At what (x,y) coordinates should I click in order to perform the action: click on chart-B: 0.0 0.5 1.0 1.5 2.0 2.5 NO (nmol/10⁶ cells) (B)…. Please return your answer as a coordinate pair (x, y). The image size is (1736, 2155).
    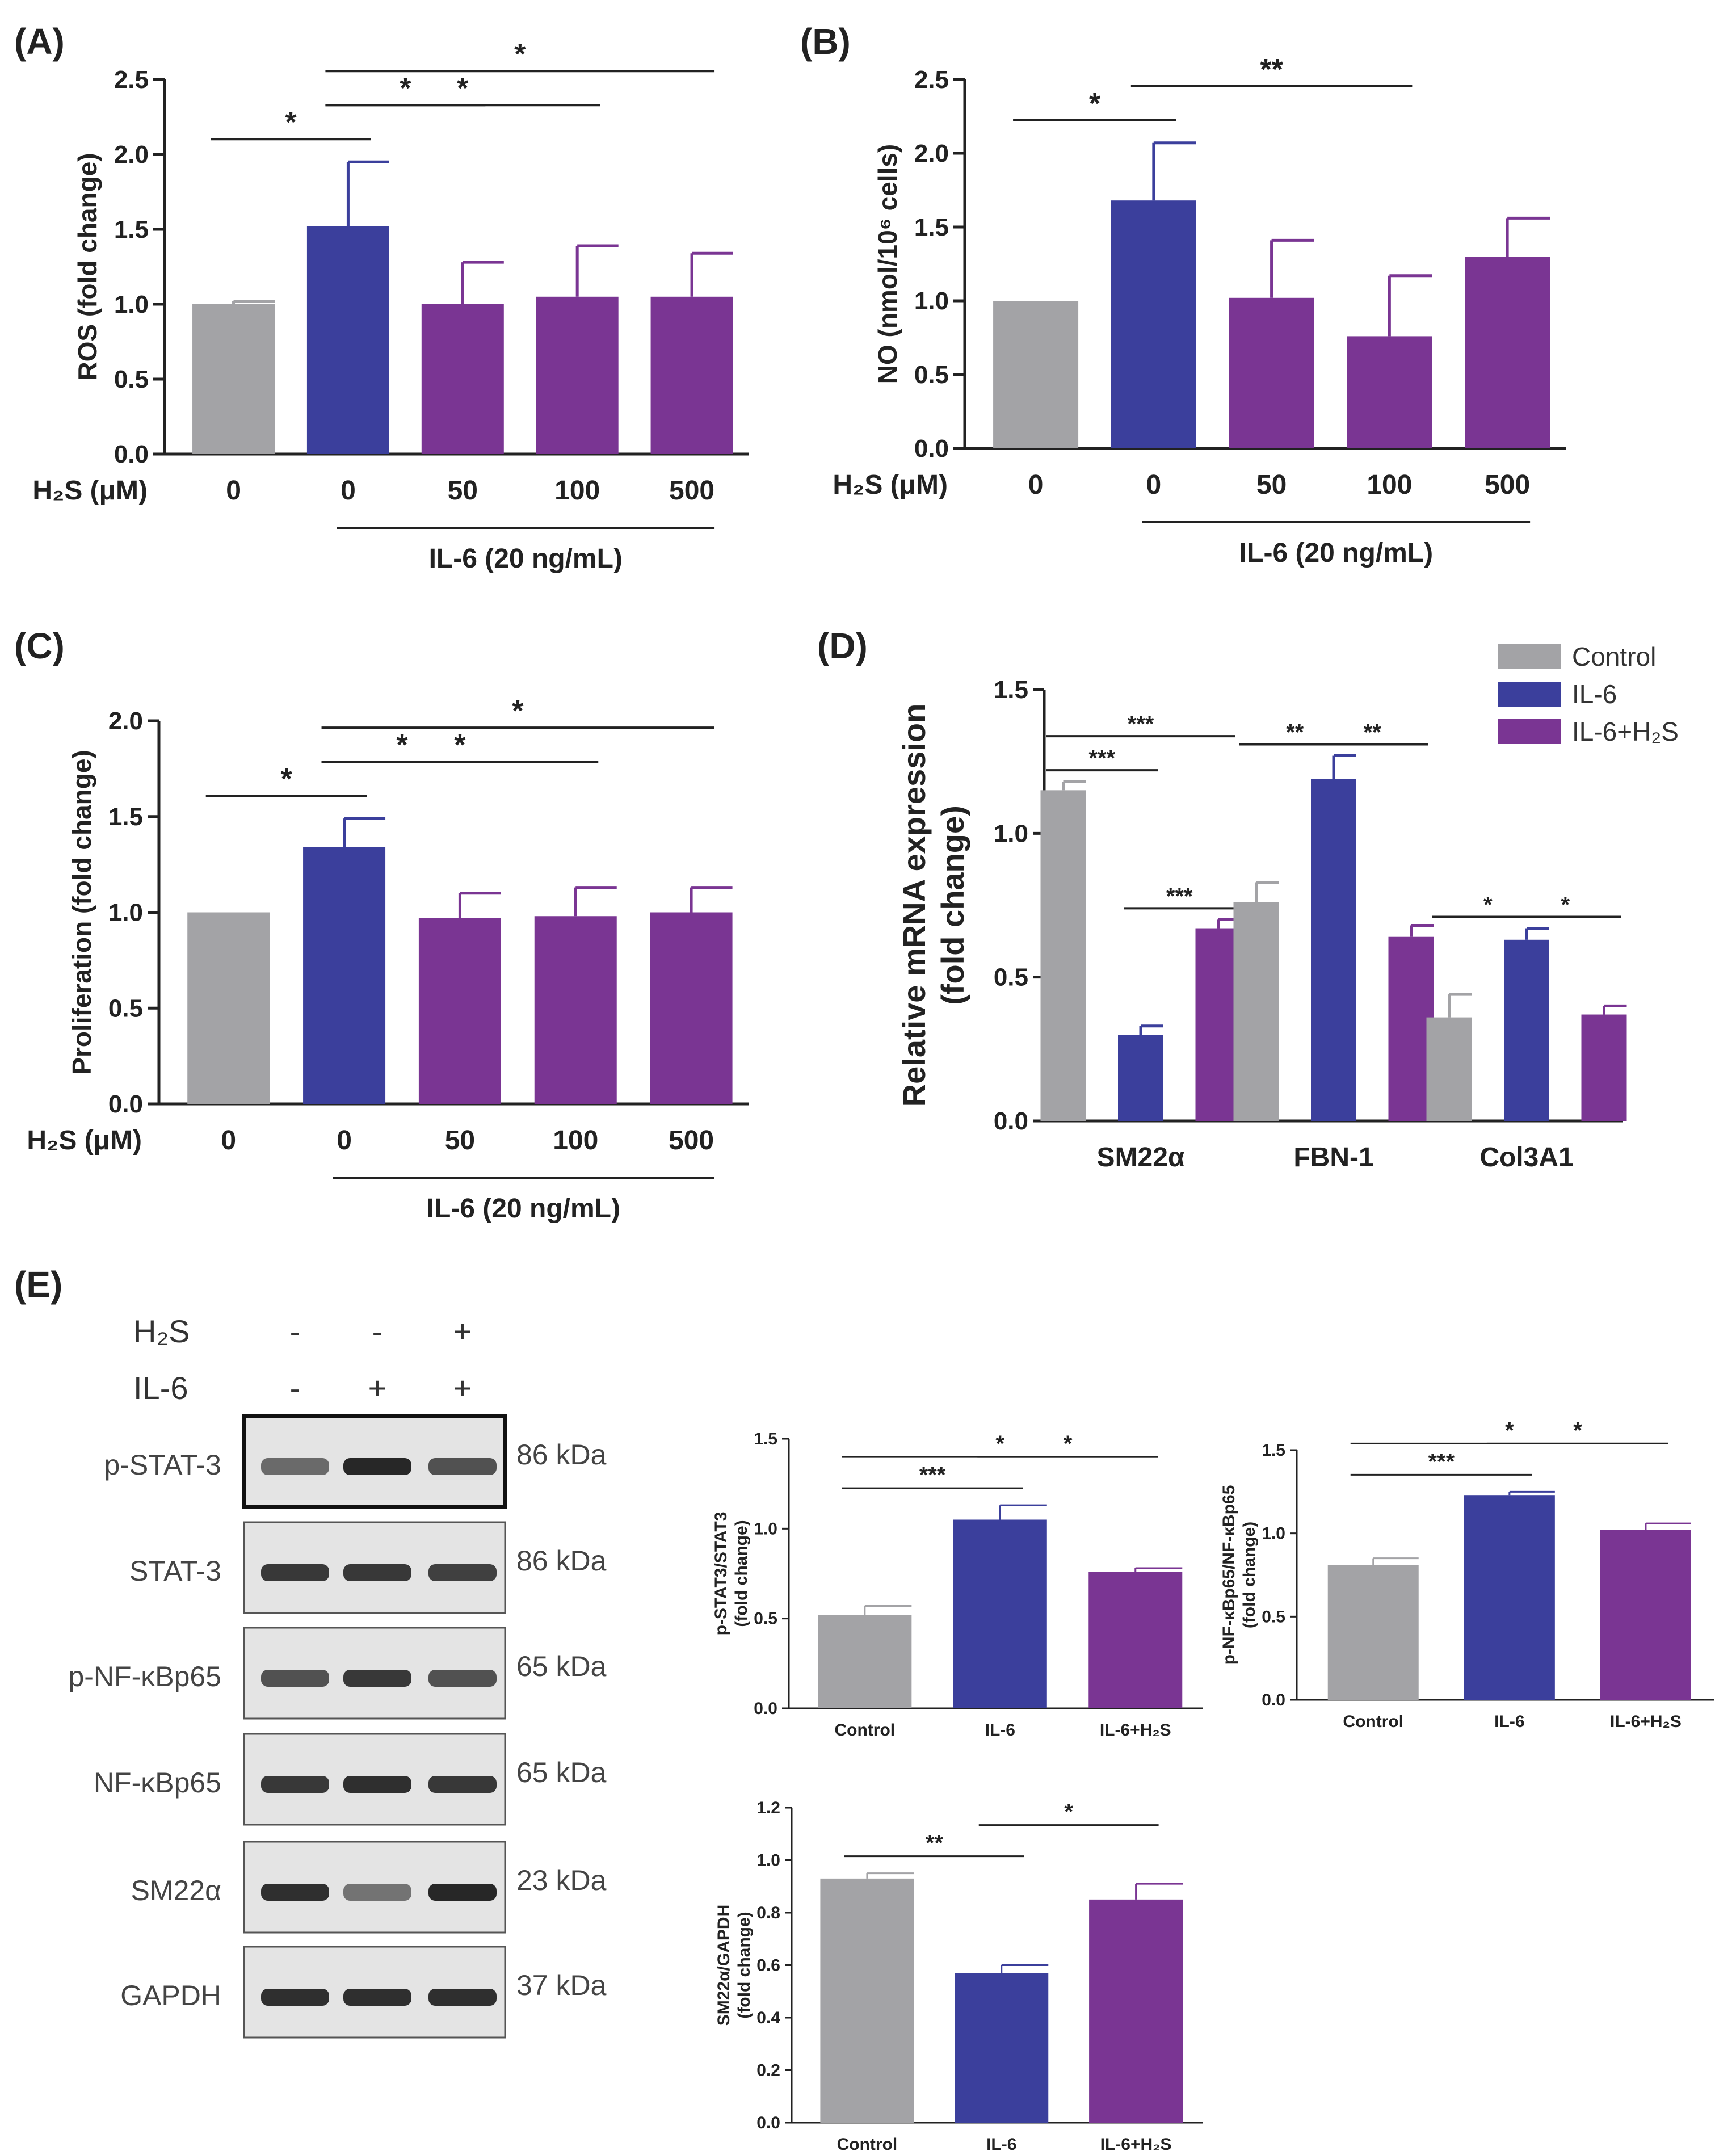
    Looking at the image, I should click on (1183, 294).